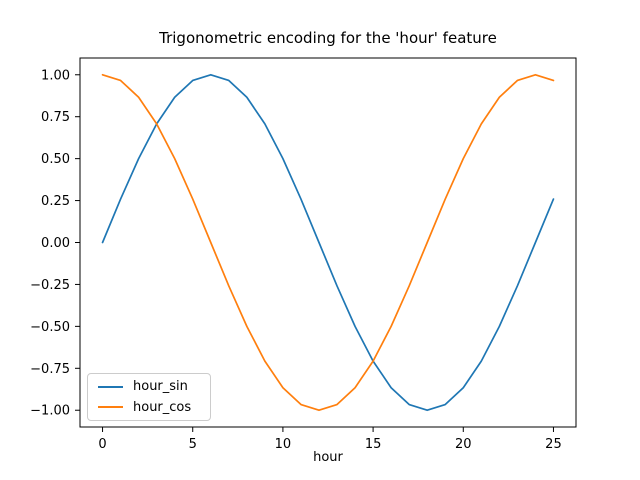  What do you see at coordinates (50, 285) in the screenshot?
I see `y-tick-label: −0.25` at bounding box center [50, 285].